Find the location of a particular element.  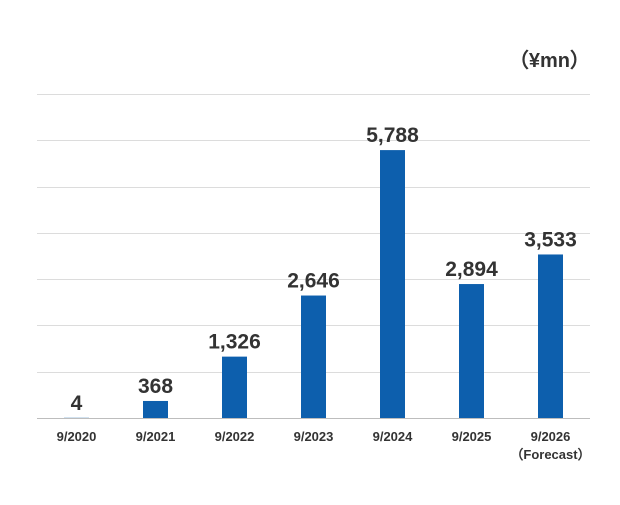

x-tick-label: 9/2024 is located at coordinates (393, 436).